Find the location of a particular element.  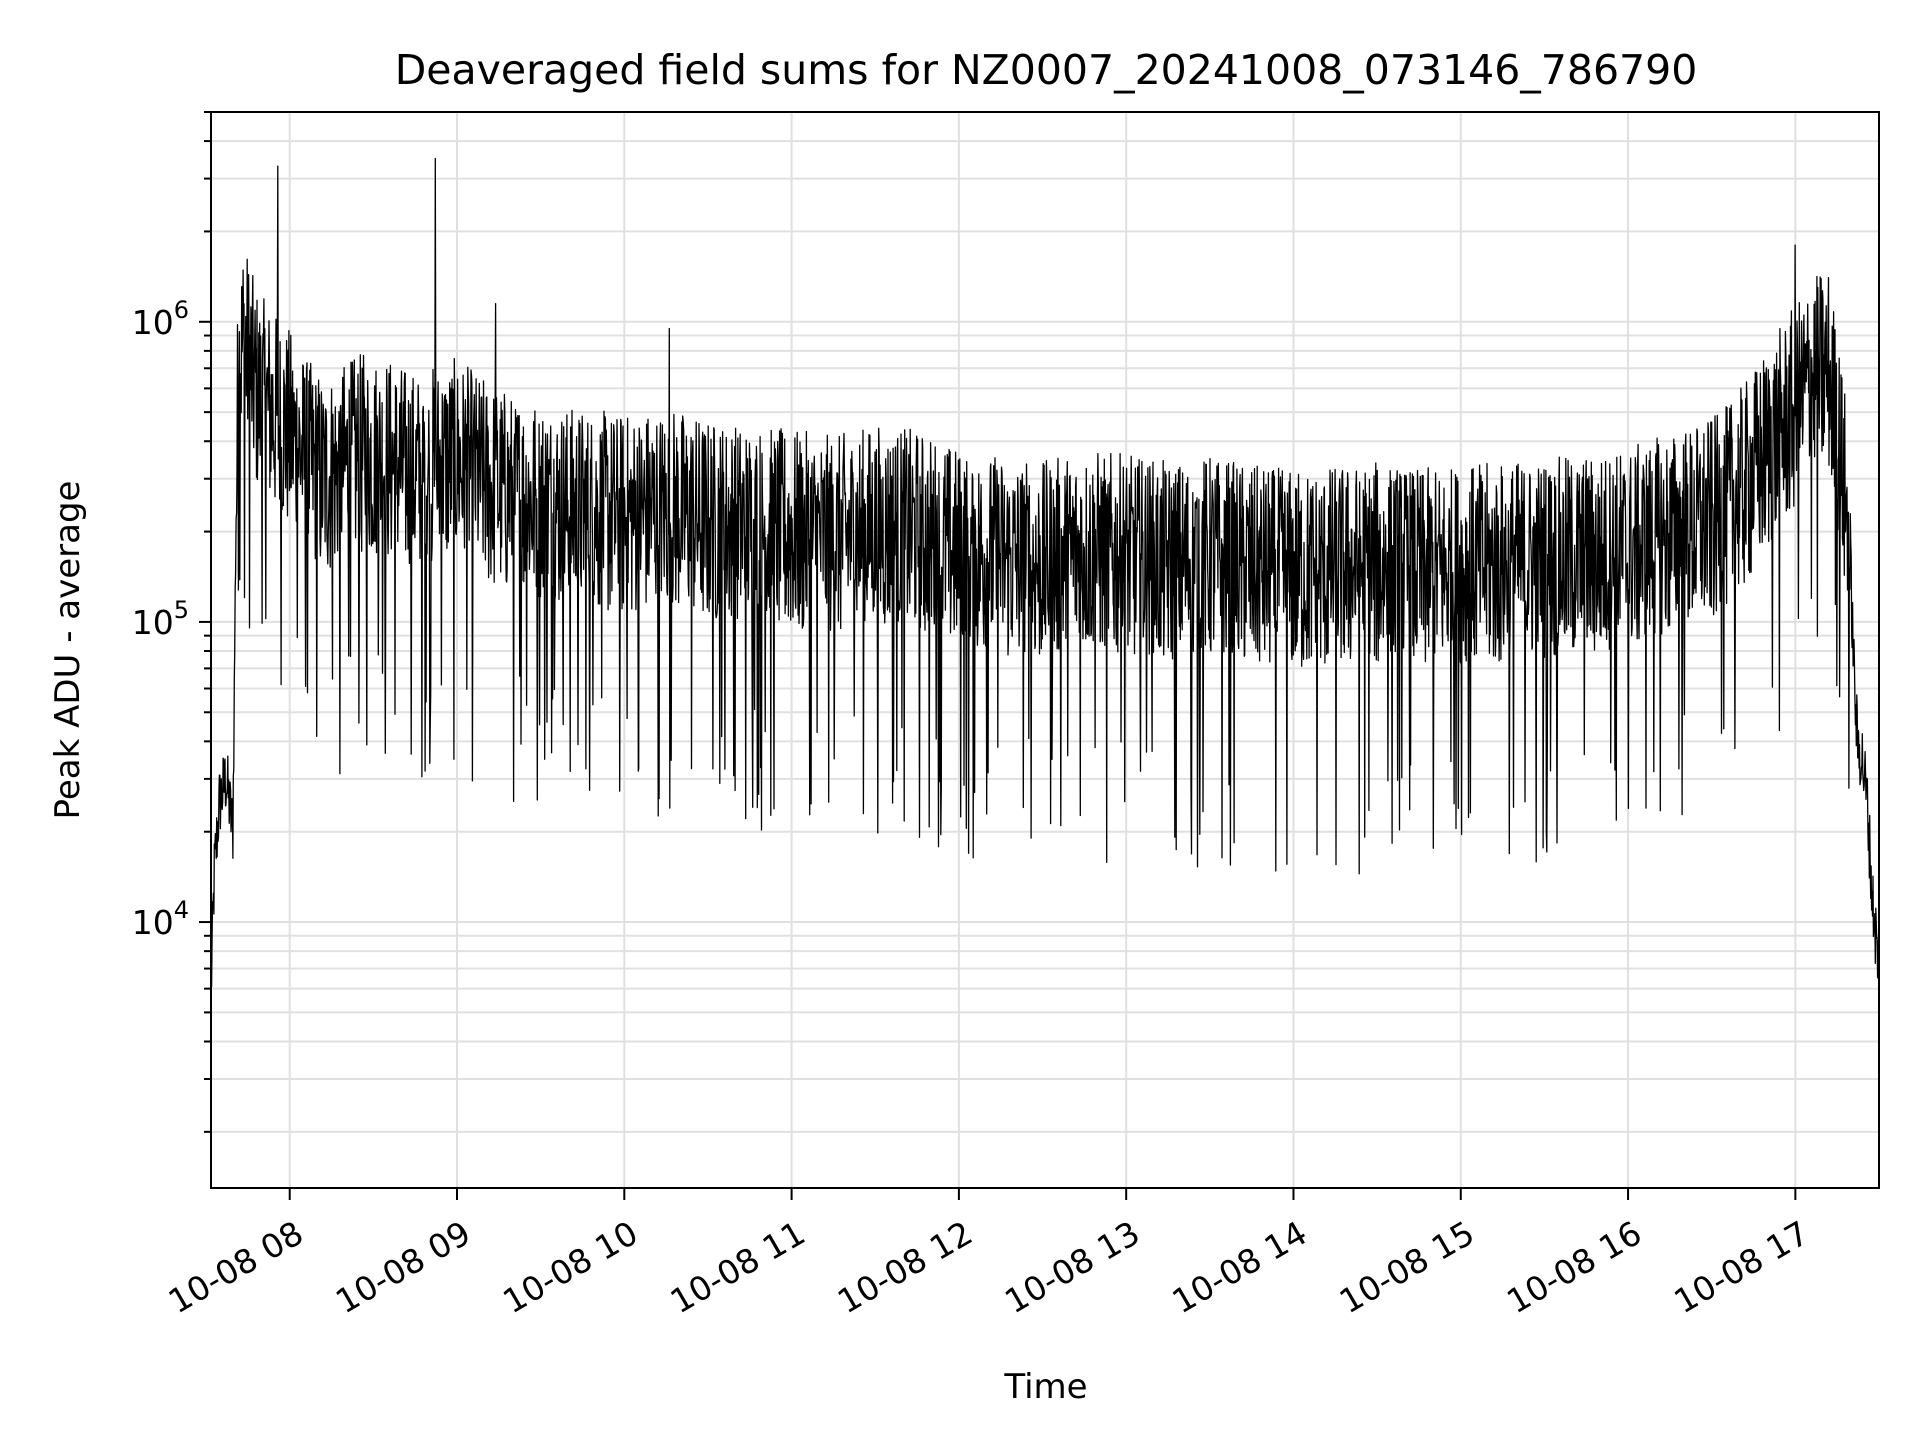

x-tick-label: 10-08 14 is located at coordinates (1239, 1267).